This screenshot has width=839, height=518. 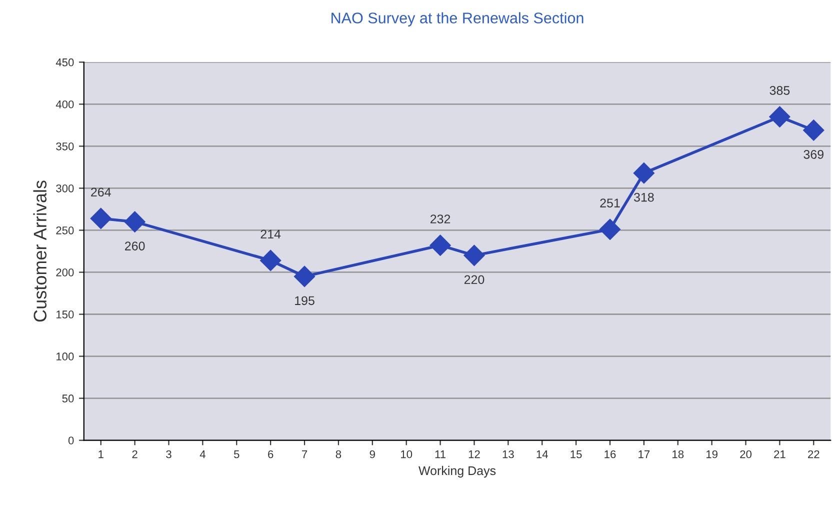 I want to click on data-label: 214, so click(x=270, y=234).